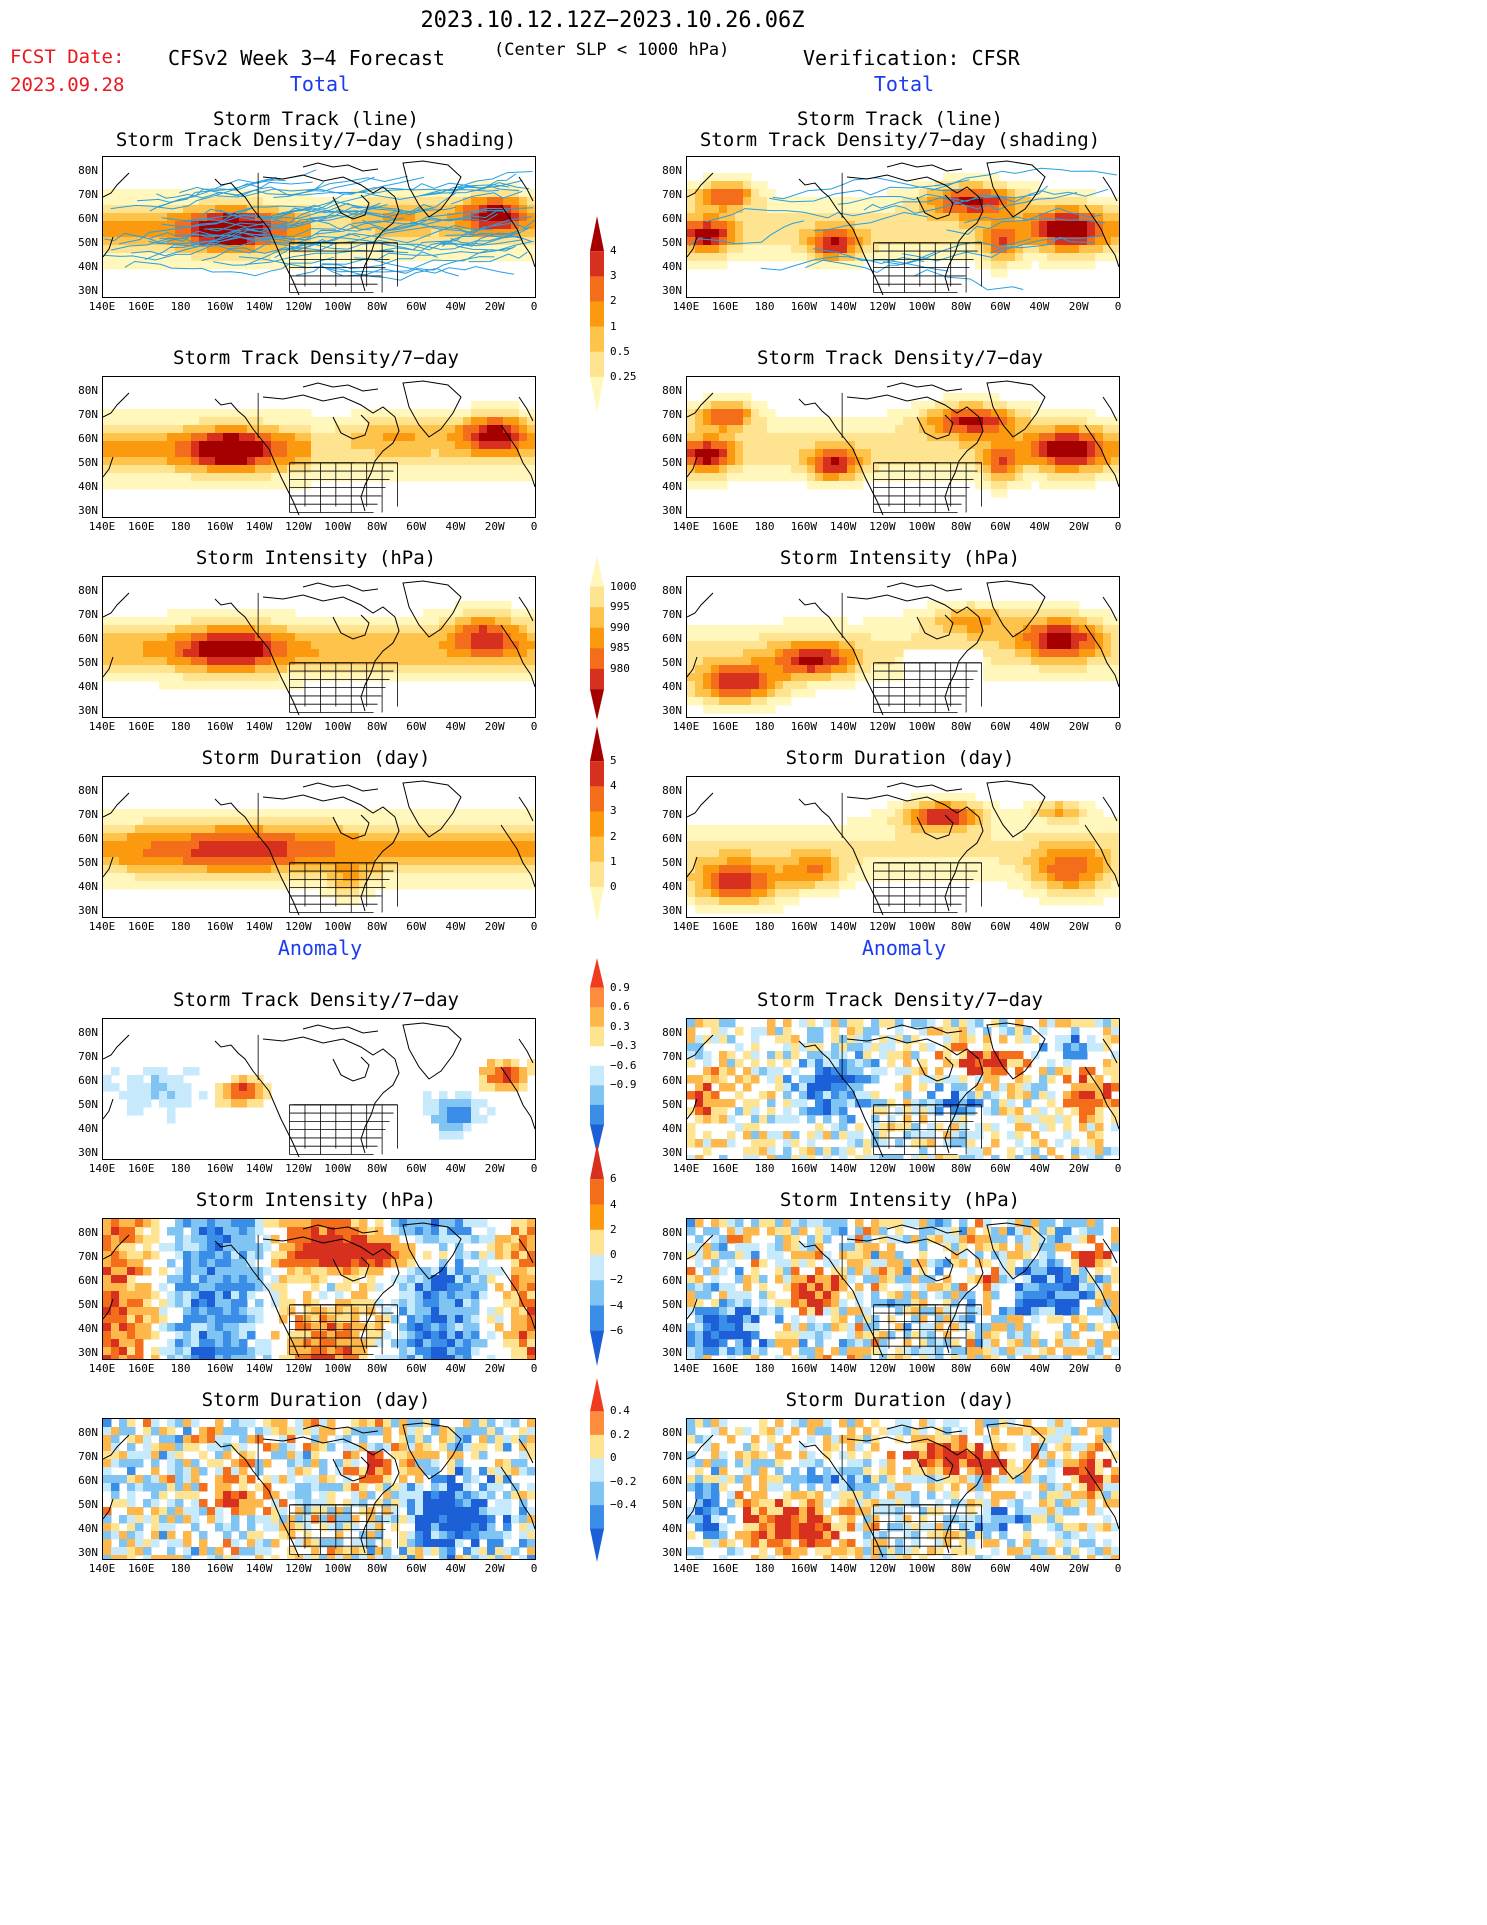 The height and width of the screenshot is (1925, 1487). What do you see at coordinates (88, 510) in the screenshot?
I see `lat-tick-label: 30N` at bounding box center [88, 510].